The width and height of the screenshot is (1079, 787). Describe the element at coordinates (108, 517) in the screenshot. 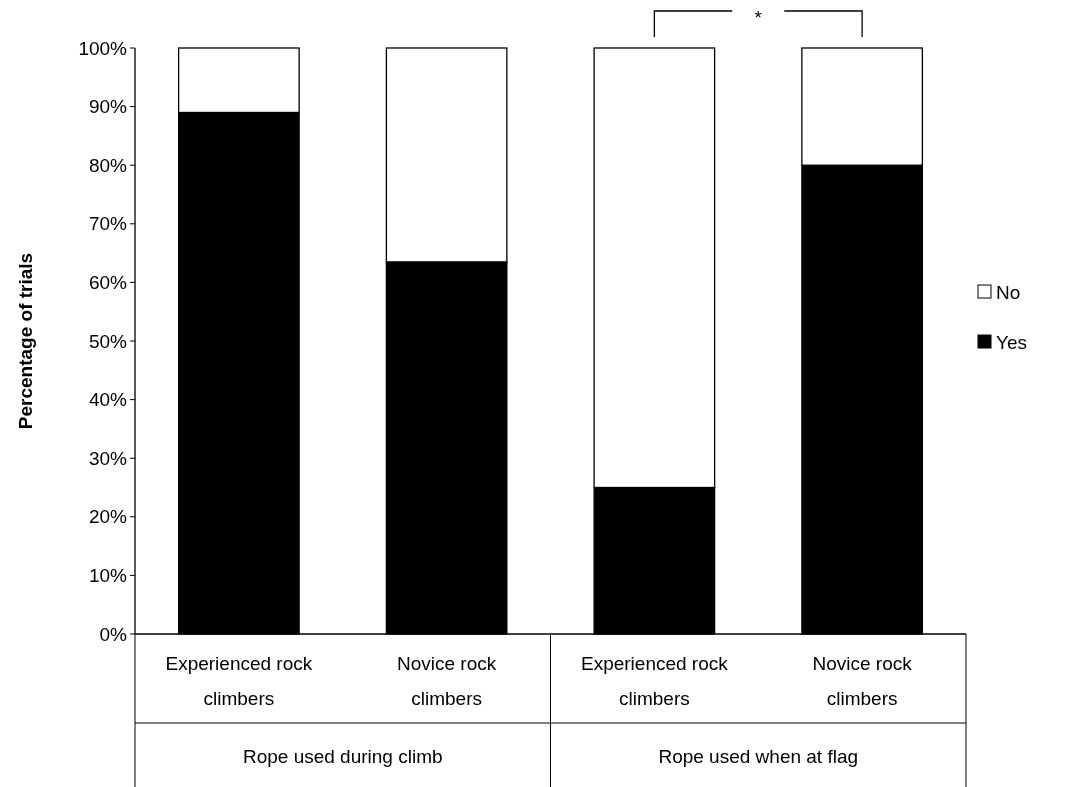

I see `y-tick-label: 20%` at that location.